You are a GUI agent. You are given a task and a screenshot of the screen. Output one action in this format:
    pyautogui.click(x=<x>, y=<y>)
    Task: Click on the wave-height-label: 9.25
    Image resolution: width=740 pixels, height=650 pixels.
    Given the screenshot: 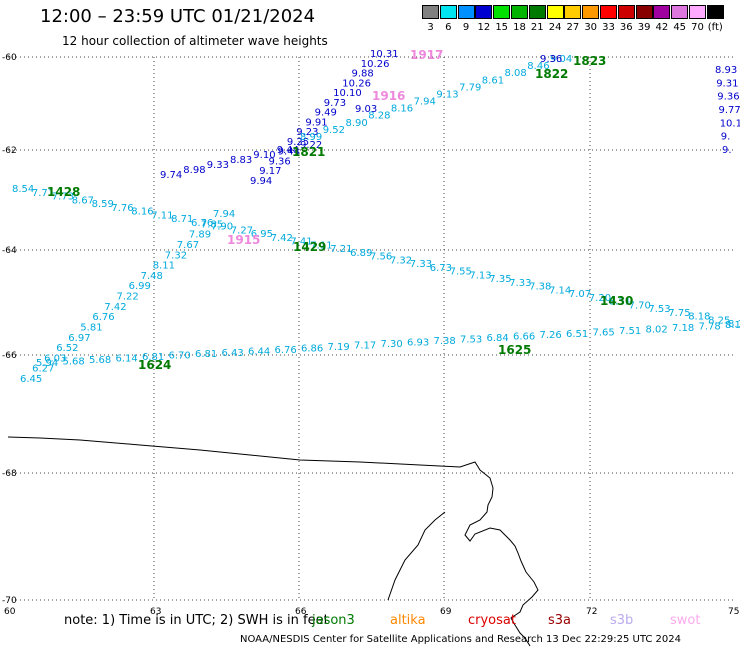 What is the action you would take?
    pyautogui.click(x=298, y=142)
    